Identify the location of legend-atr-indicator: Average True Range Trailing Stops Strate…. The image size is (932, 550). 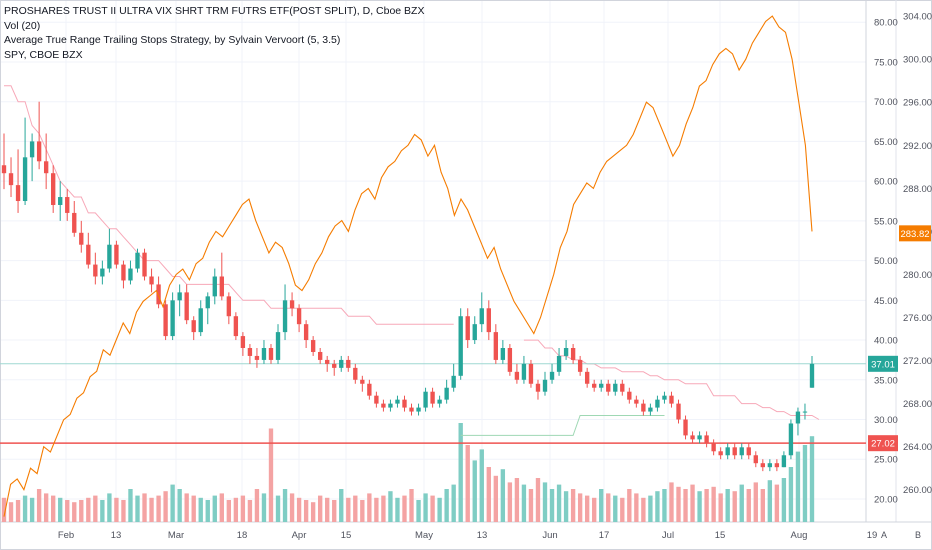
(172, 40).